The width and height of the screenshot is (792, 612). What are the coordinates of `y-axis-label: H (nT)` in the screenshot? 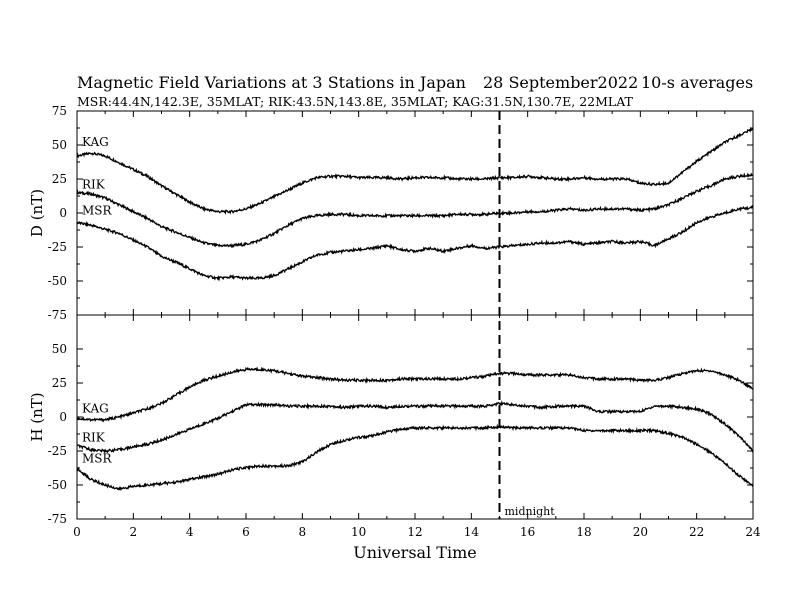 It's located at (37, 416).